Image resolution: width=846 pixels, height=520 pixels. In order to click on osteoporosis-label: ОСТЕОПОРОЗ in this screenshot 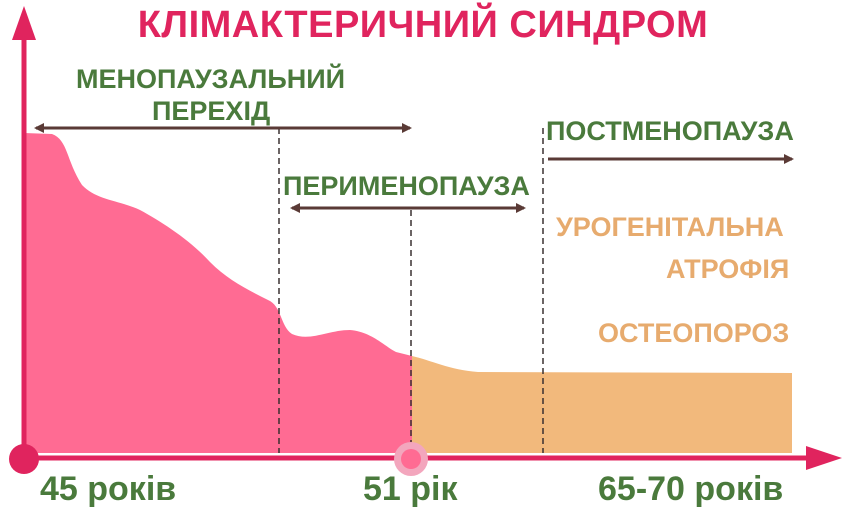, I will do `click(694, 333)`.